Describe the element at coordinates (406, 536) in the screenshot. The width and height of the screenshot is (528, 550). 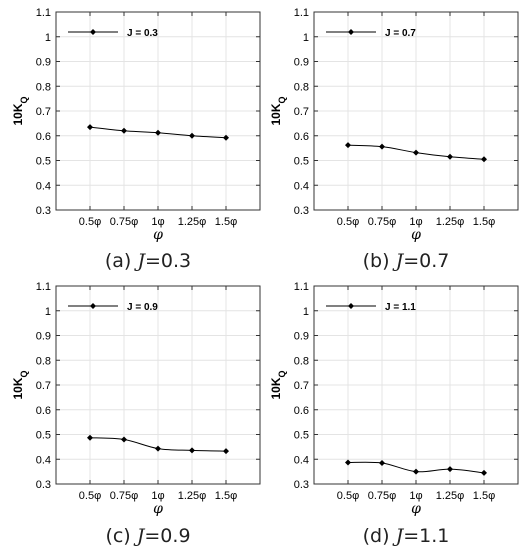
I see `panel-caption: (d) J=1.1` at that location.